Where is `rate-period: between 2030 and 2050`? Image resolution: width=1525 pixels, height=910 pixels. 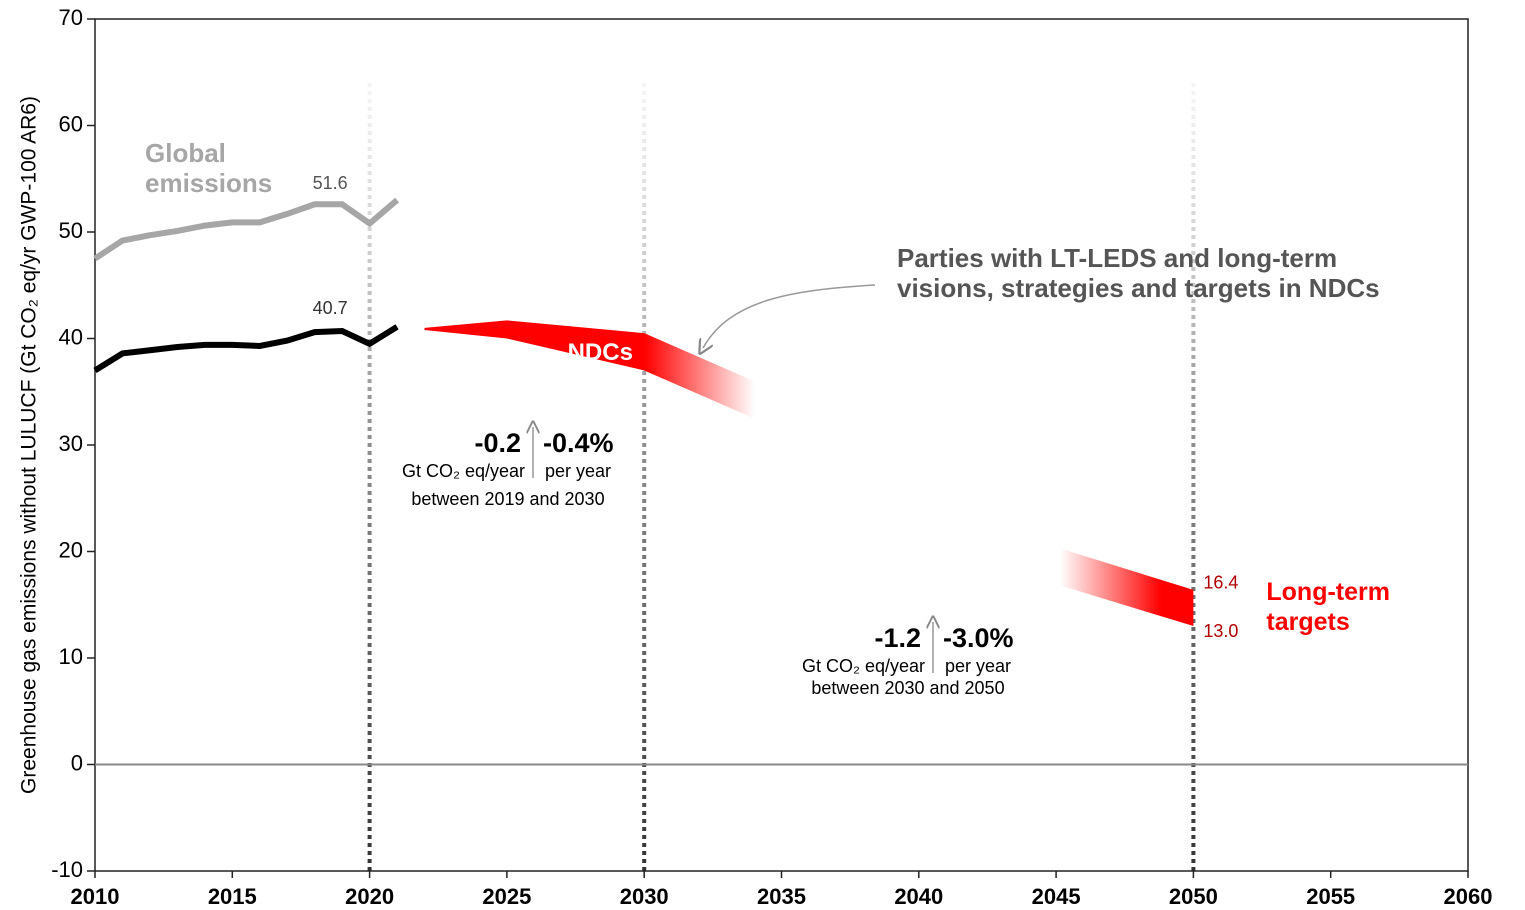 rate-period: between 2030 and 2050 is located at coordinates (907, 688).